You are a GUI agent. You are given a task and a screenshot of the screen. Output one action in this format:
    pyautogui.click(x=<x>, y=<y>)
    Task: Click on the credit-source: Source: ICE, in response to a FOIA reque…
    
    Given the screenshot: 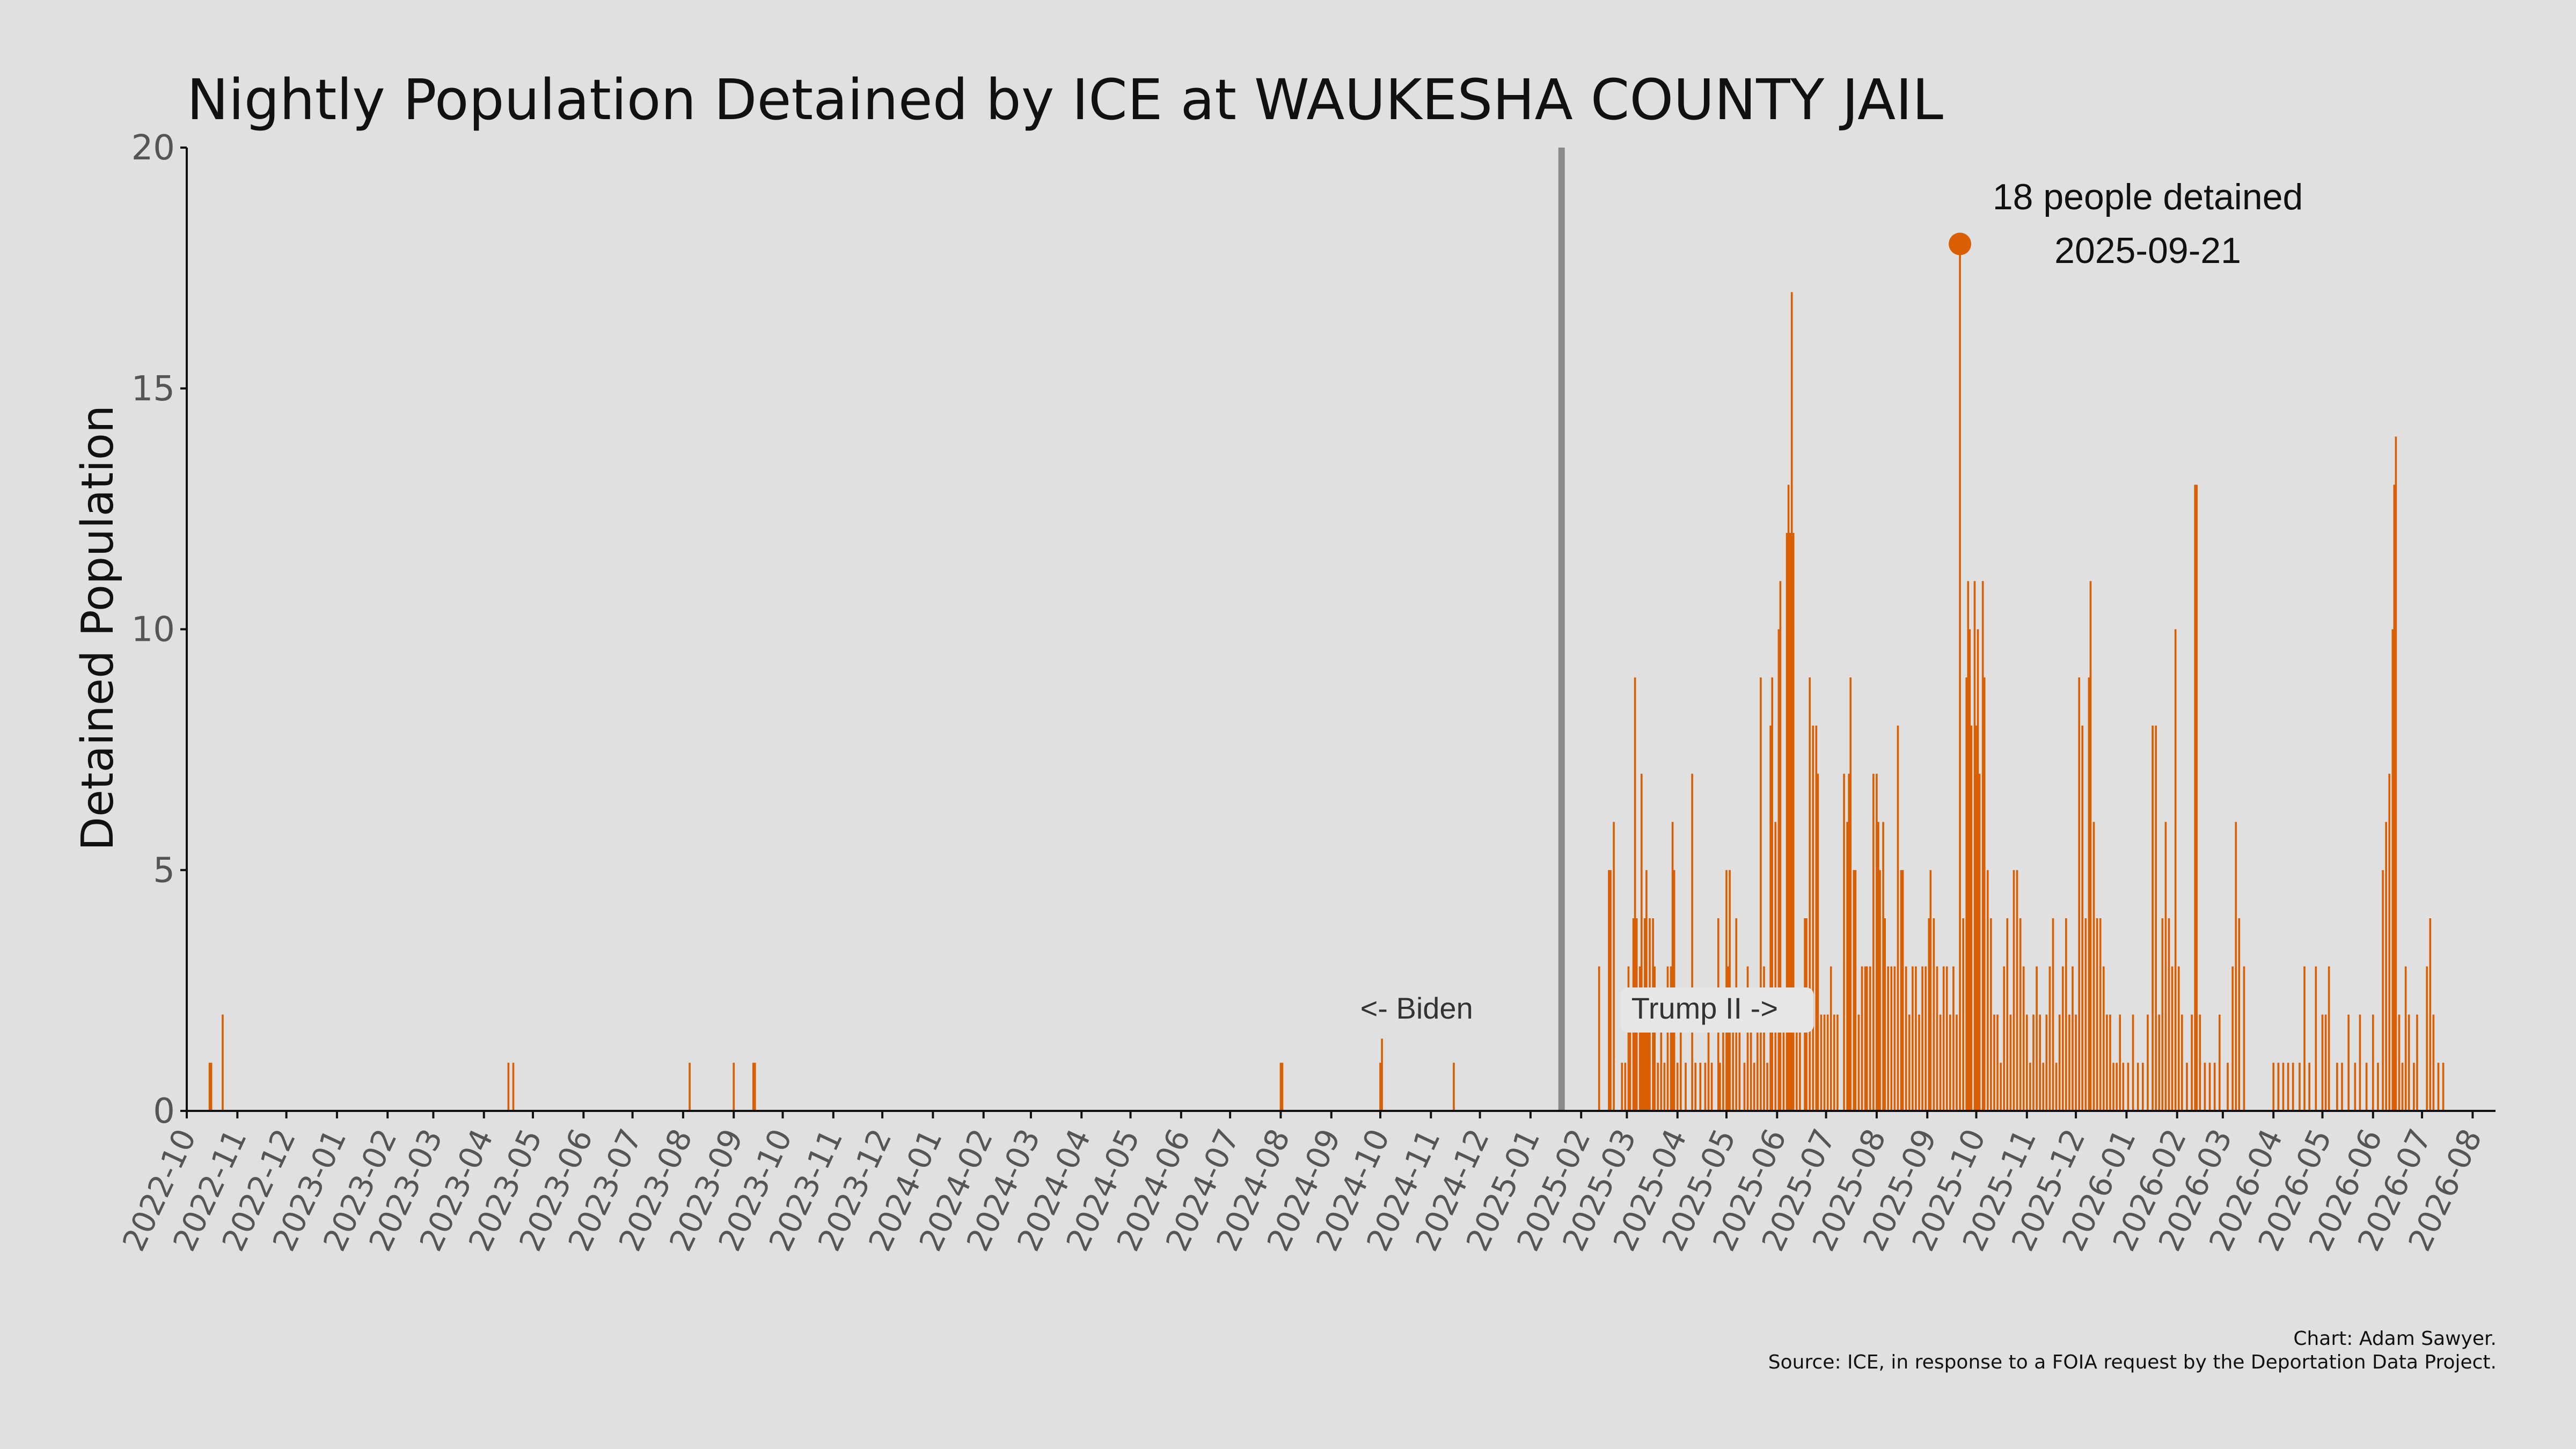 What is the action you would take?
    pyautogui.click(x=2132, y=1362)
    